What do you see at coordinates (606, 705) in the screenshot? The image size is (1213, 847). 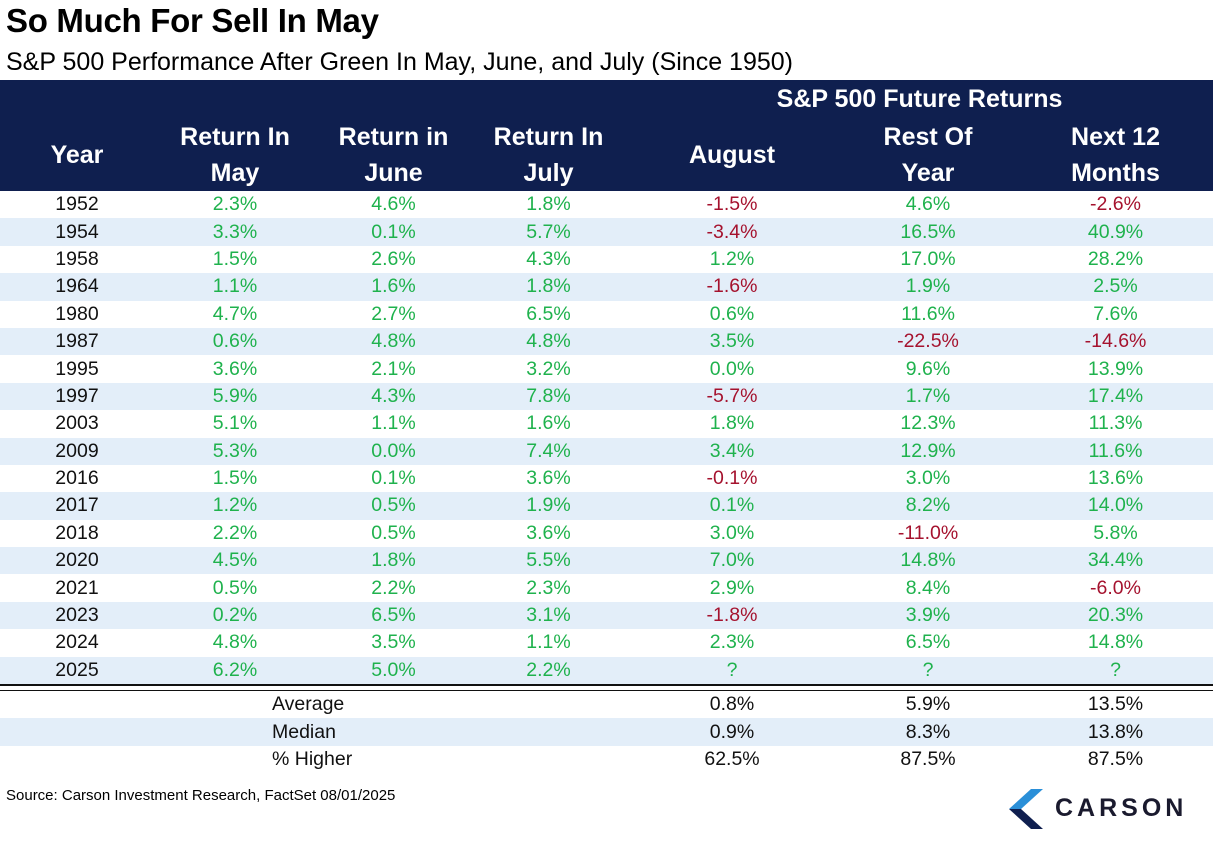 I see `summary-row: Average 0.8% 5.9% 13.5%` at bounding box center [606, 705].